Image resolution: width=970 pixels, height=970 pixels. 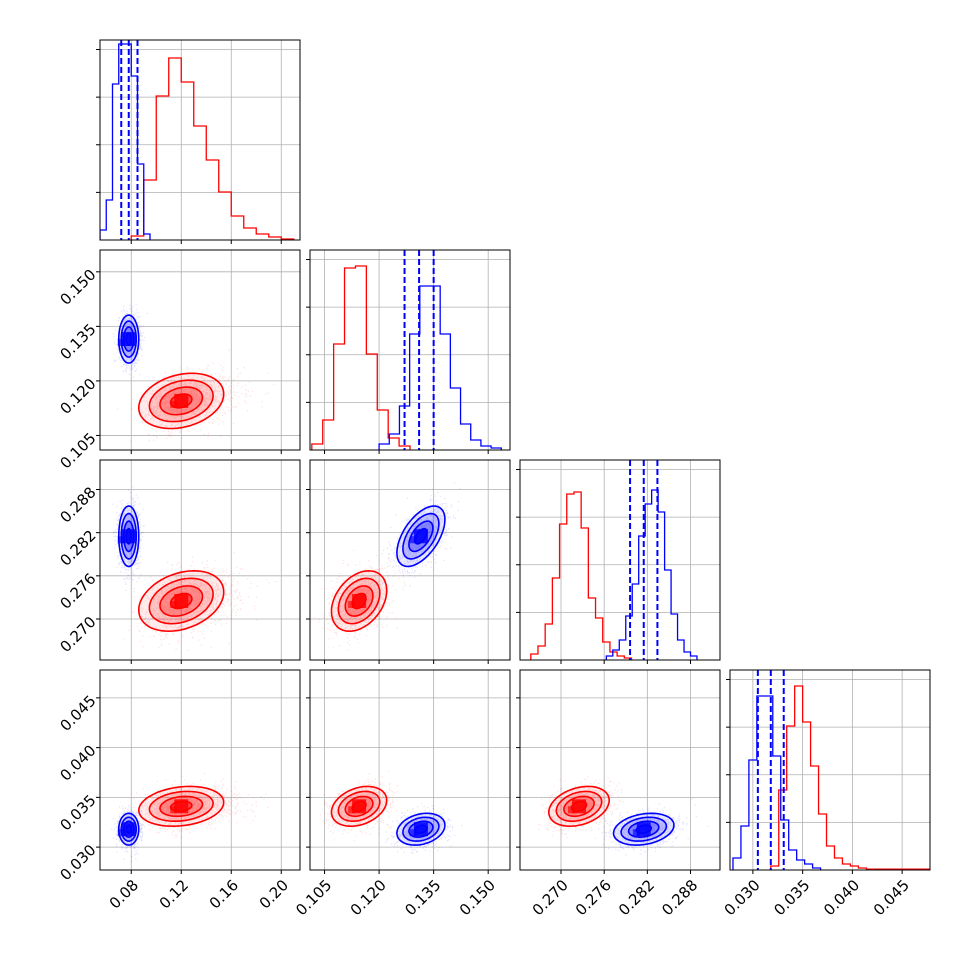 I want to click on panel-1-0-content, so click(x=200, y=350).